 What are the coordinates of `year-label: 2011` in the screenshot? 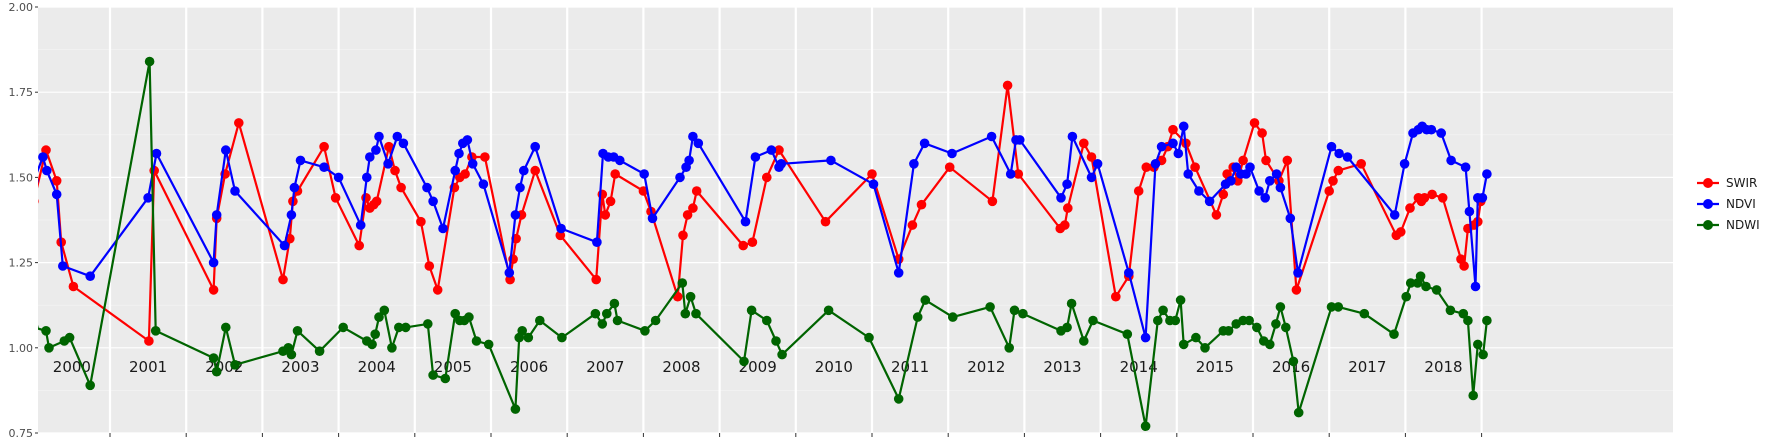 It's located at (910, 367).